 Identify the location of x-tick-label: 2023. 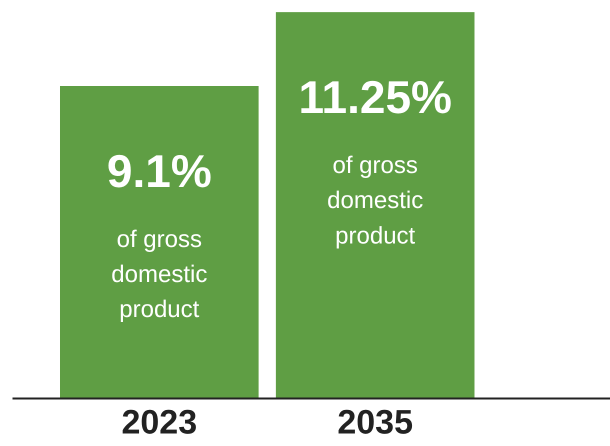
(159, 423).